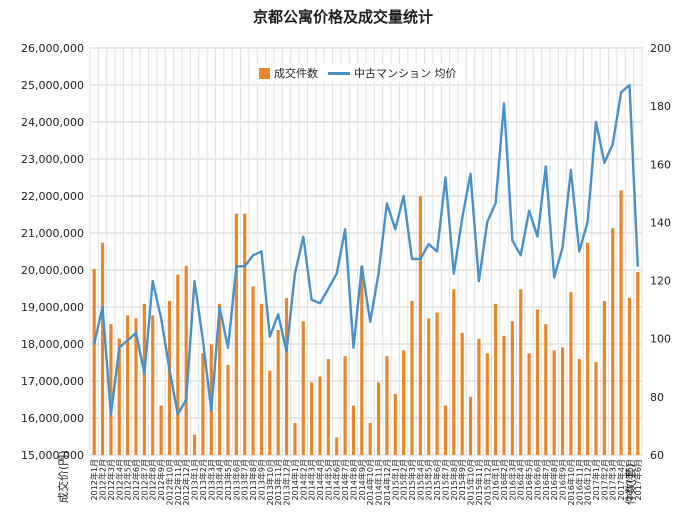 The image size is (686, 529). Describe the element at coordinates (454, 479) in the screenshot. I see `x-tick-label: 2015年8月` at that location.